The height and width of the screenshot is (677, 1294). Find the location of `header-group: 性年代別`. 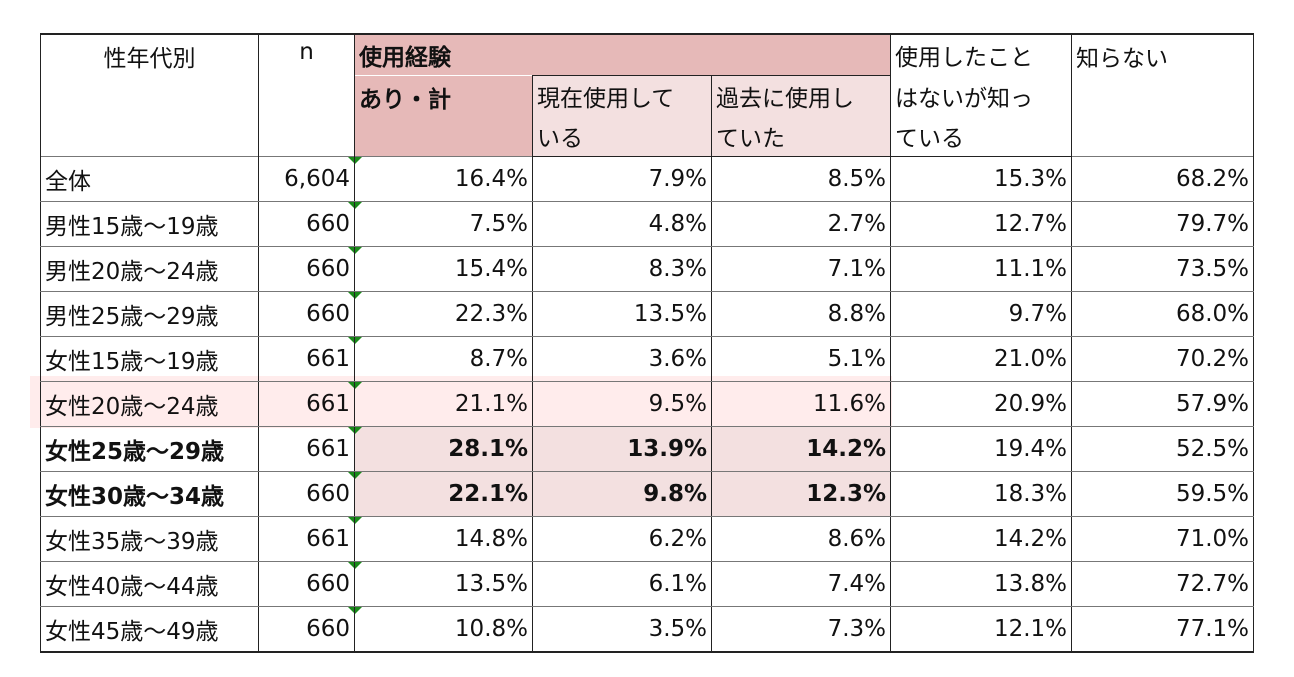

header-group: 性年代別 is located at coordinates (149, 95).